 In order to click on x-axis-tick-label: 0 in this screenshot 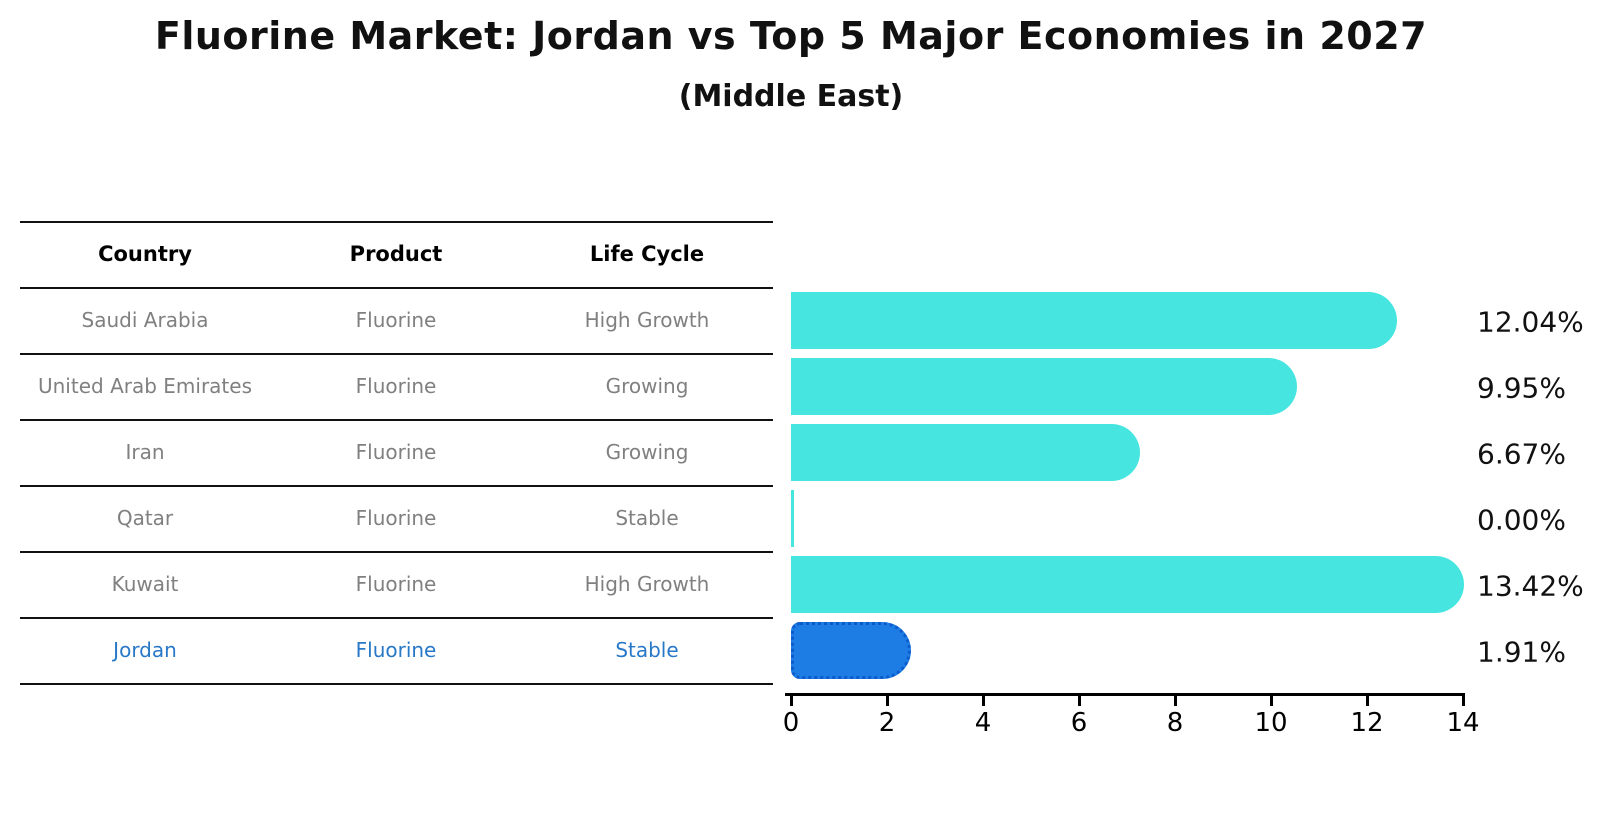, I will do `click(791, 723)`.